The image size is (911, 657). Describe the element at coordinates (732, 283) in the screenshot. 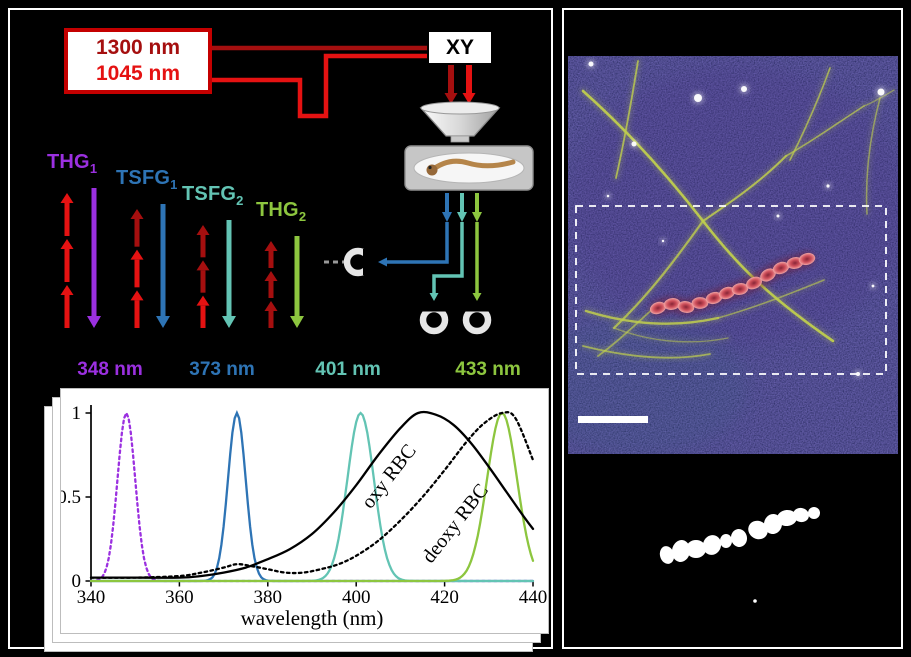

I see `rbc-chain` at that location.